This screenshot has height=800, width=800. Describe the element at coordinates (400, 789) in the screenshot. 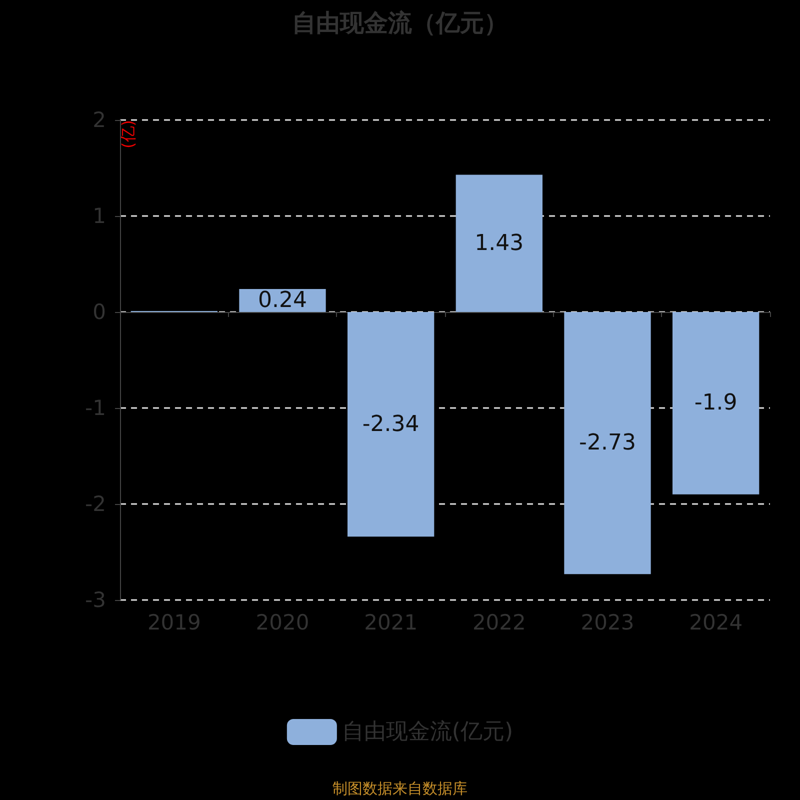

I see `text: 制图数据来自数据库` at that location.